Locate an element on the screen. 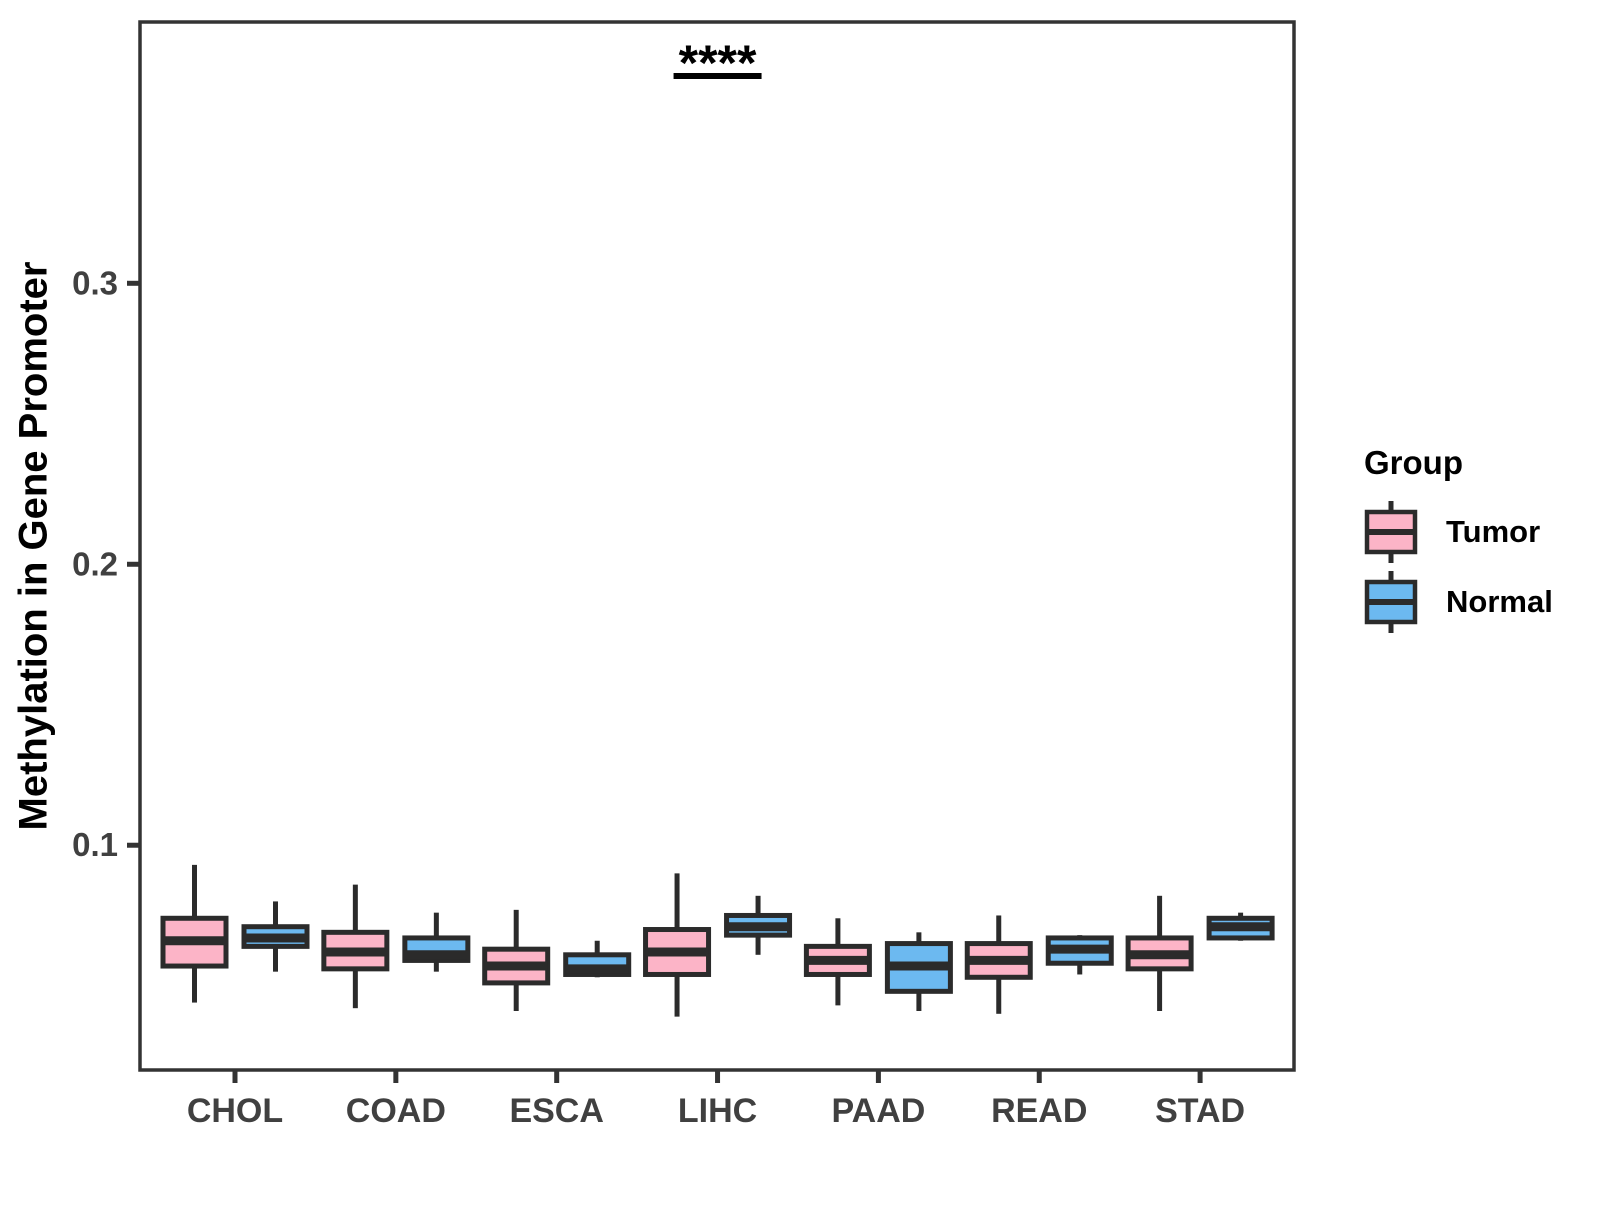 The width and height of the screenshot is (1600, 1205). x-tick-label-STAD: STAD is located at coordinates (1200, 1111).